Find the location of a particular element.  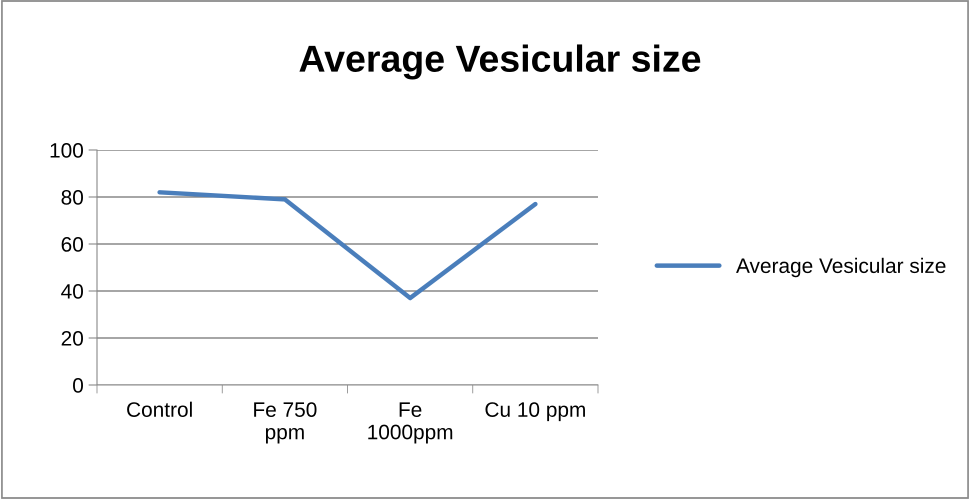

y-tick-label: 80 is located at coordinates (72, 197).